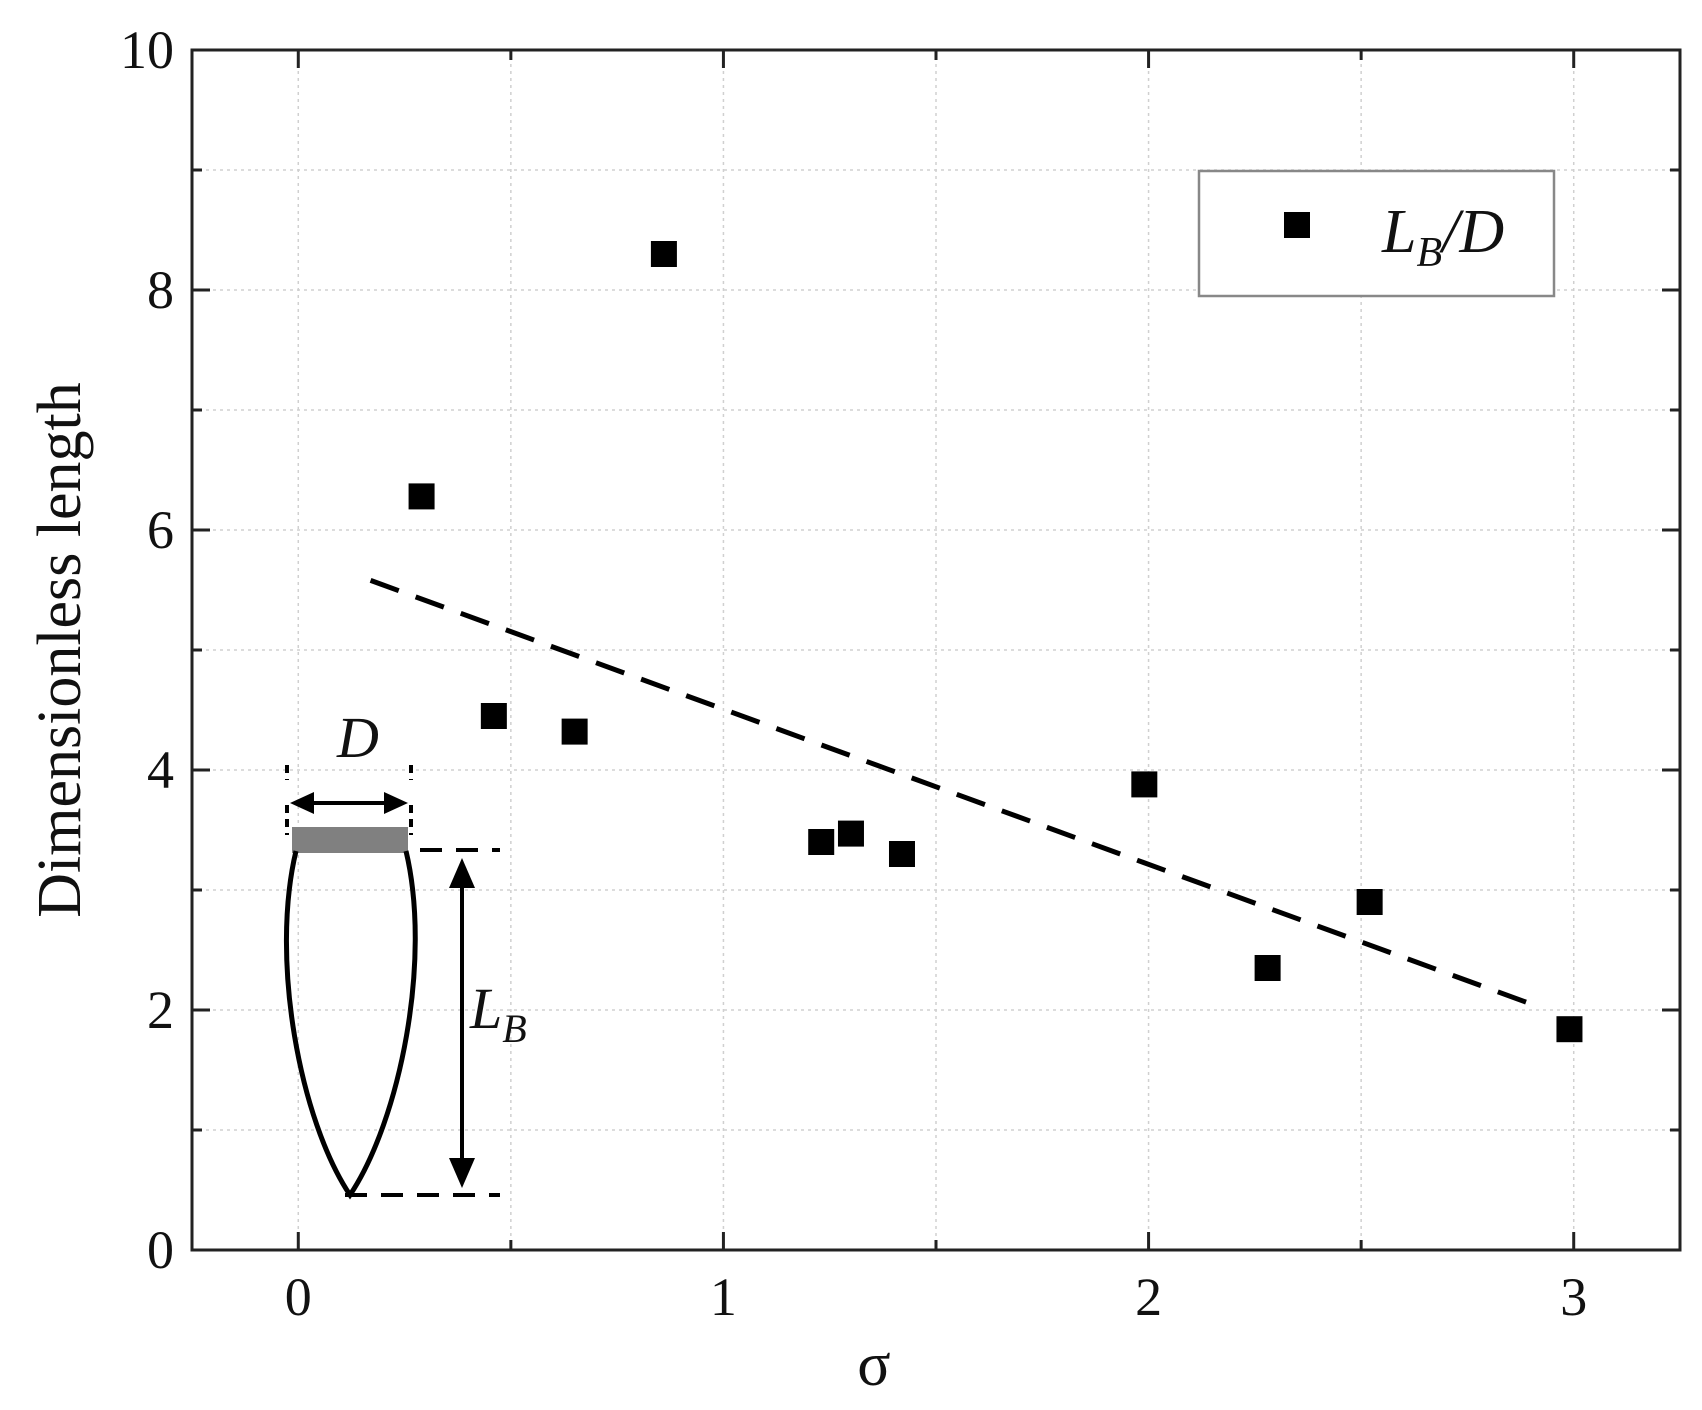 The height and width of the screenshot is (1410, 1702). What do you see at coordinates (873, 1365) in the screenshot?
I see `x-axis-title: σ` at bounding box center [873, 1365].